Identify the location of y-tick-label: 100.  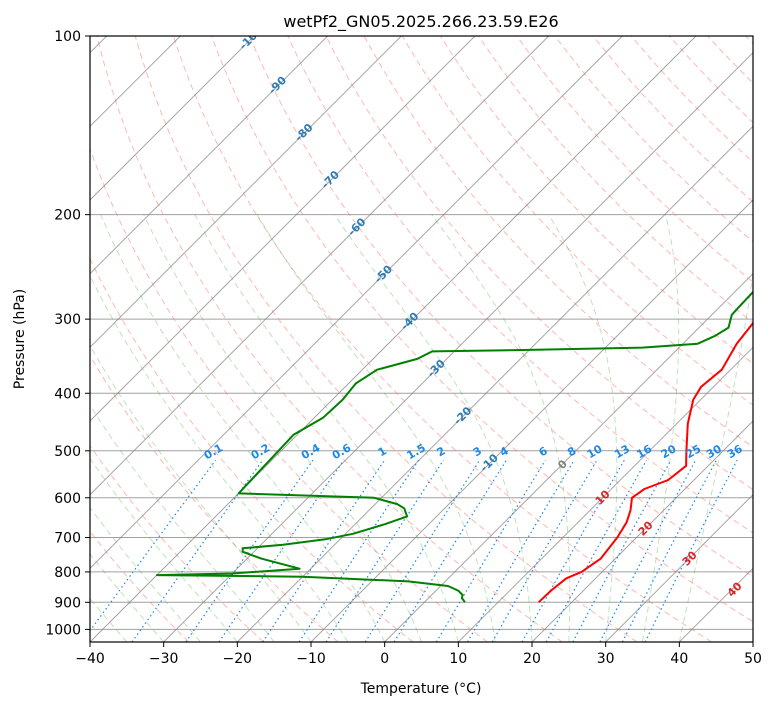
(67, 37).